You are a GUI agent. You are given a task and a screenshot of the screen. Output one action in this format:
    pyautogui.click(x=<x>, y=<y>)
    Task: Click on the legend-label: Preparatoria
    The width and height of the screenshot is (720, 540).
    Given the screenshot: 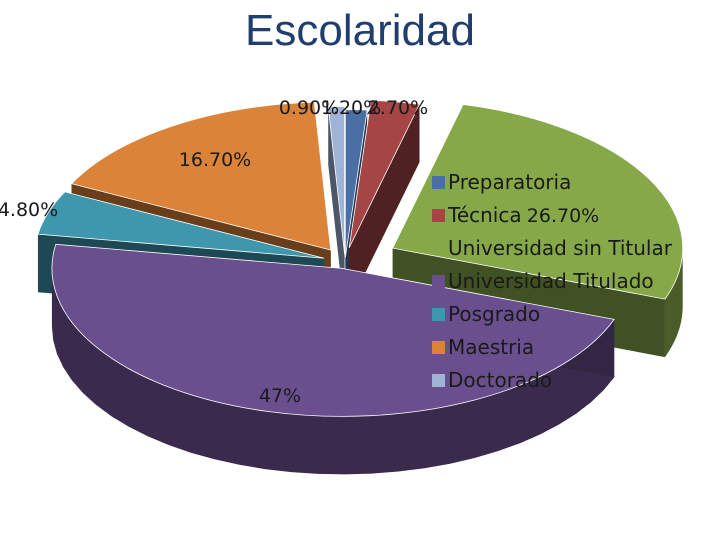 What is the action you would take?
    pyautogui.click(x=509, y=182)
    